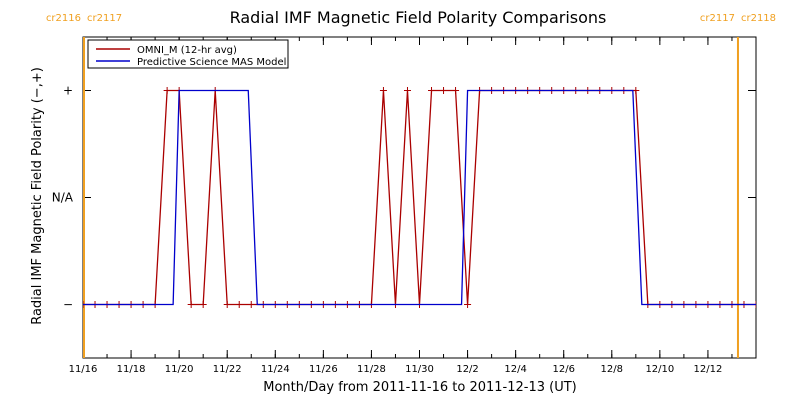  I want to click on y-tick-label: −, so click(68, 305).